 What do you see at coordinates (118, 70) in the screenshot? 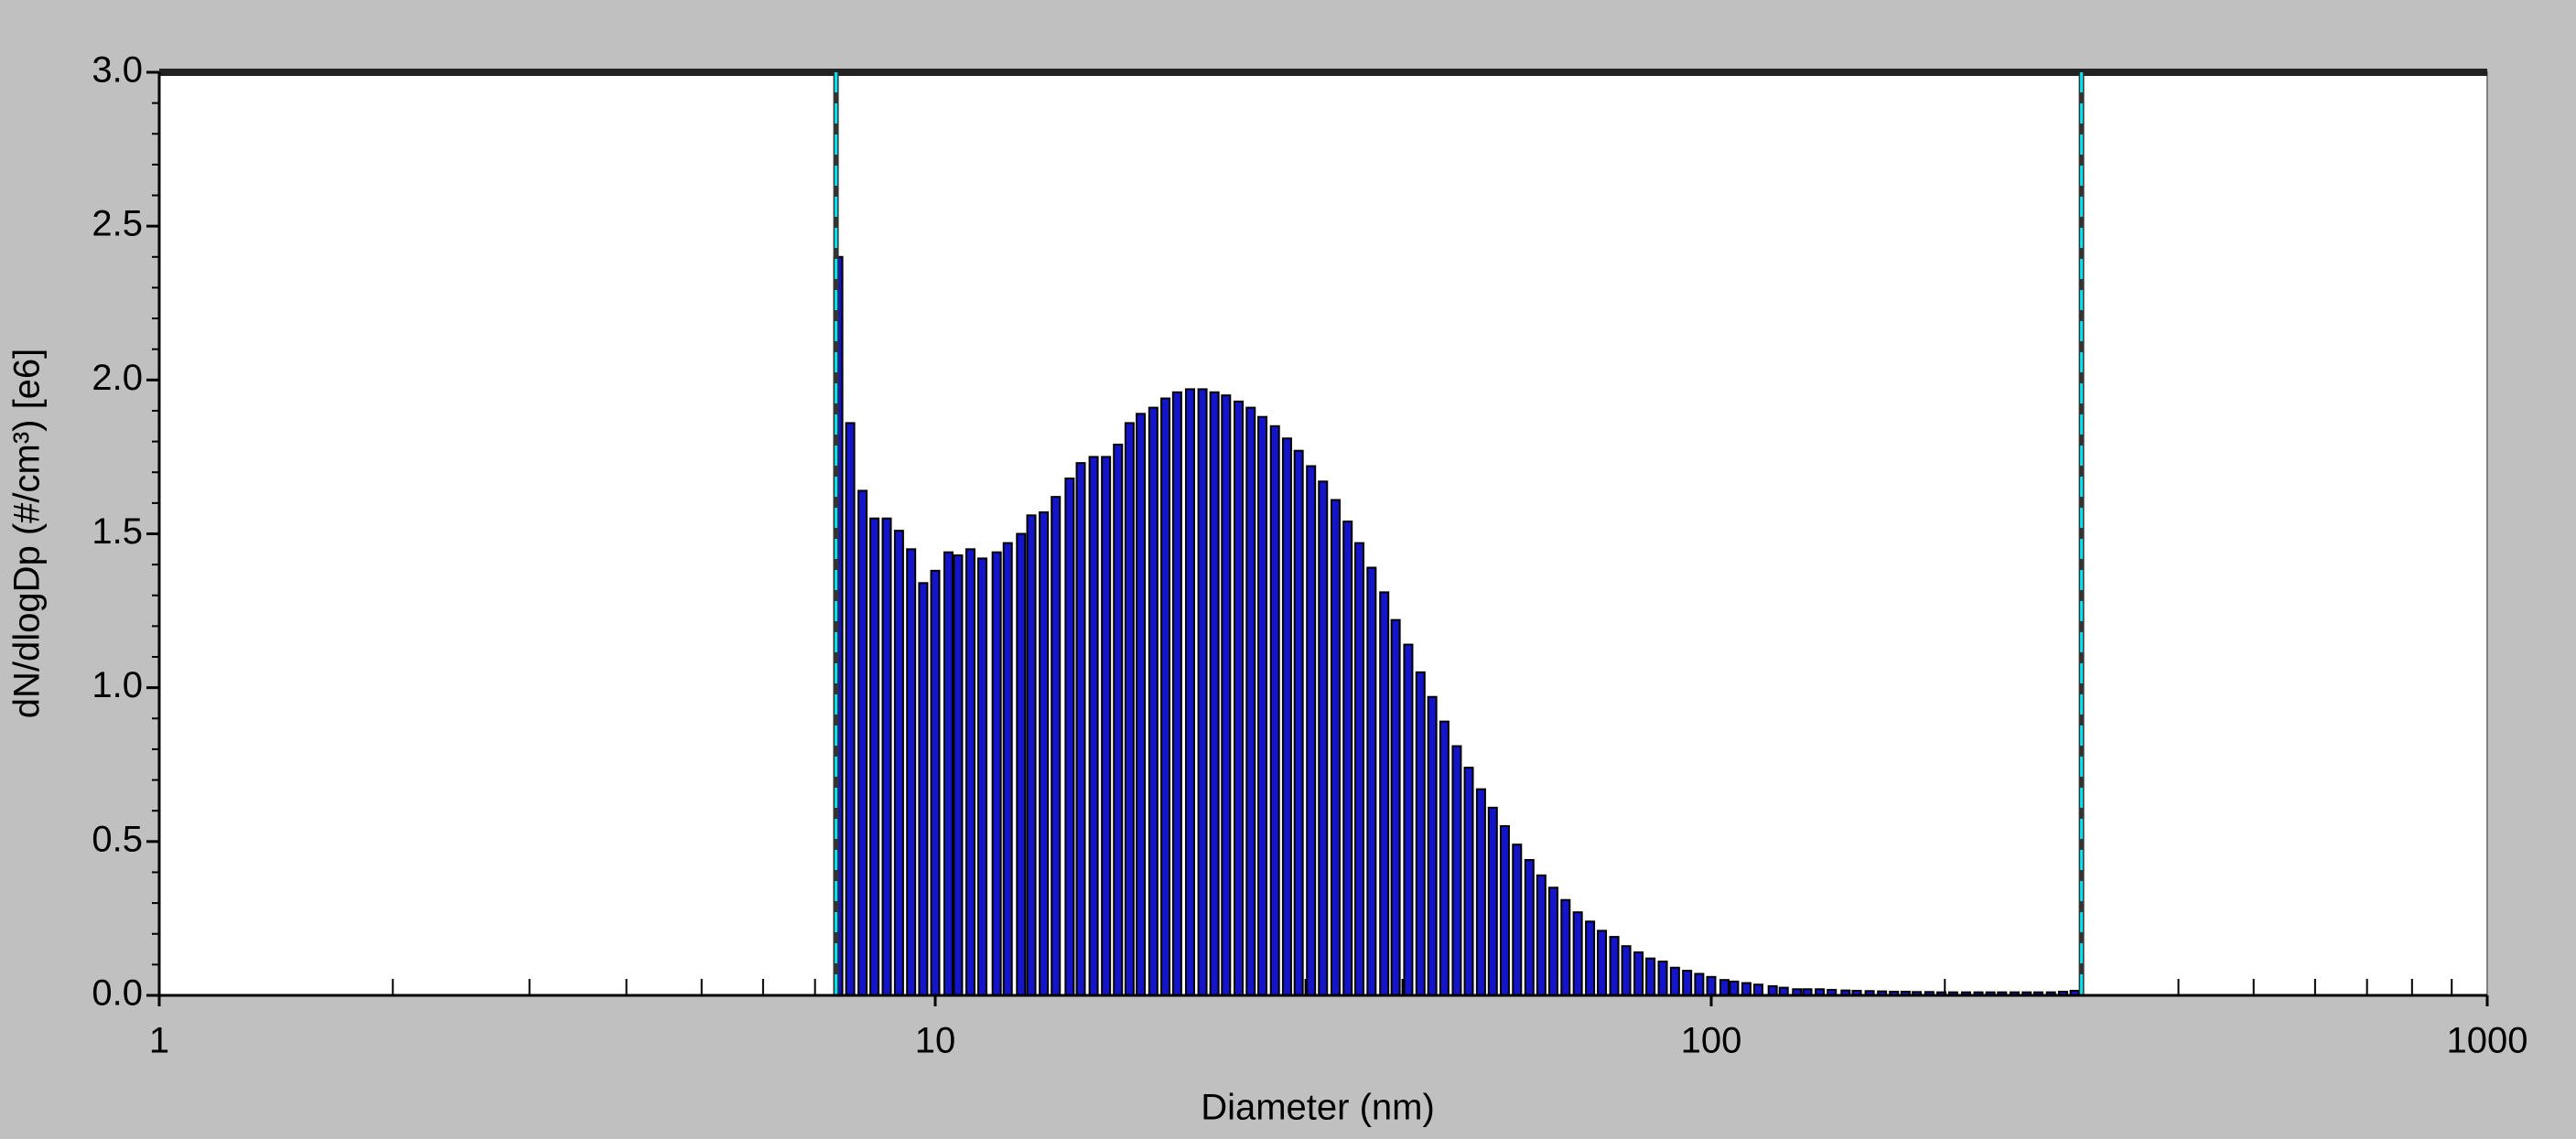
I see `y-tick-label: 3.0` at bounding box center [118, 70].